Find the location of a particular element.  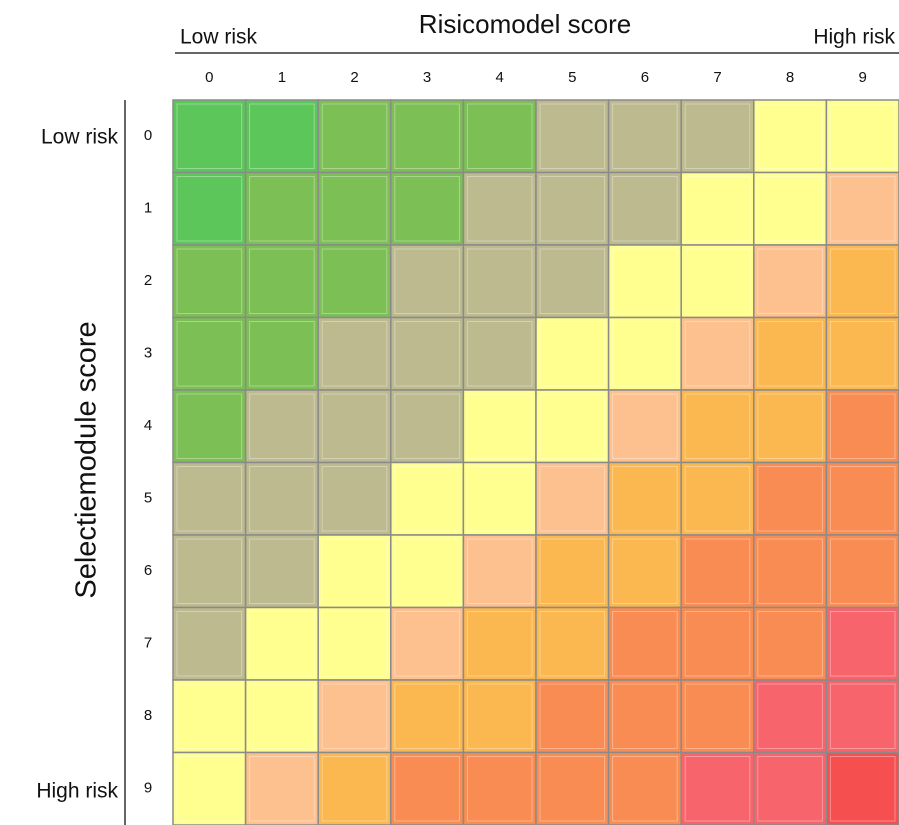

x-tick-label: 3 is located at coordinates (427, 77).